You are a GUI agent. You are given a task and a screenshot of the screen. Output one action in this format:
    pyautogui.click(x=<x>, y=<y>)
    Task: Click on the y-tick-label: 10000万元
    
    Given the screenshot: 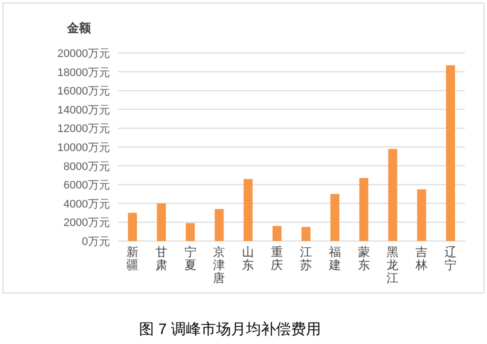 What is the action you would take?
    pyautogui.click(x=83, y=148)
    